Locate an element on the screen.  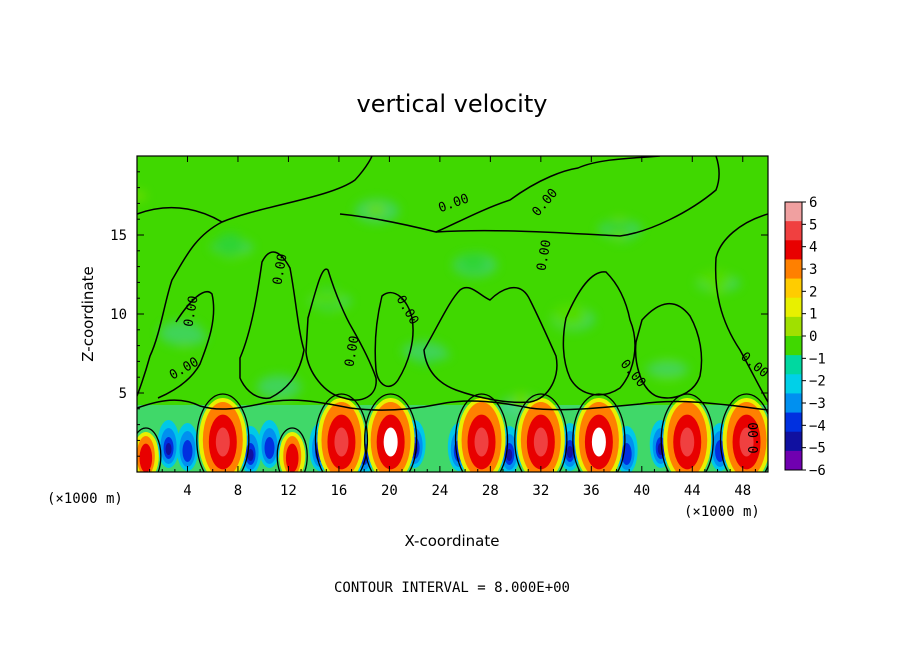
colorbar-label: −1 is located at coordinates (817, 359).